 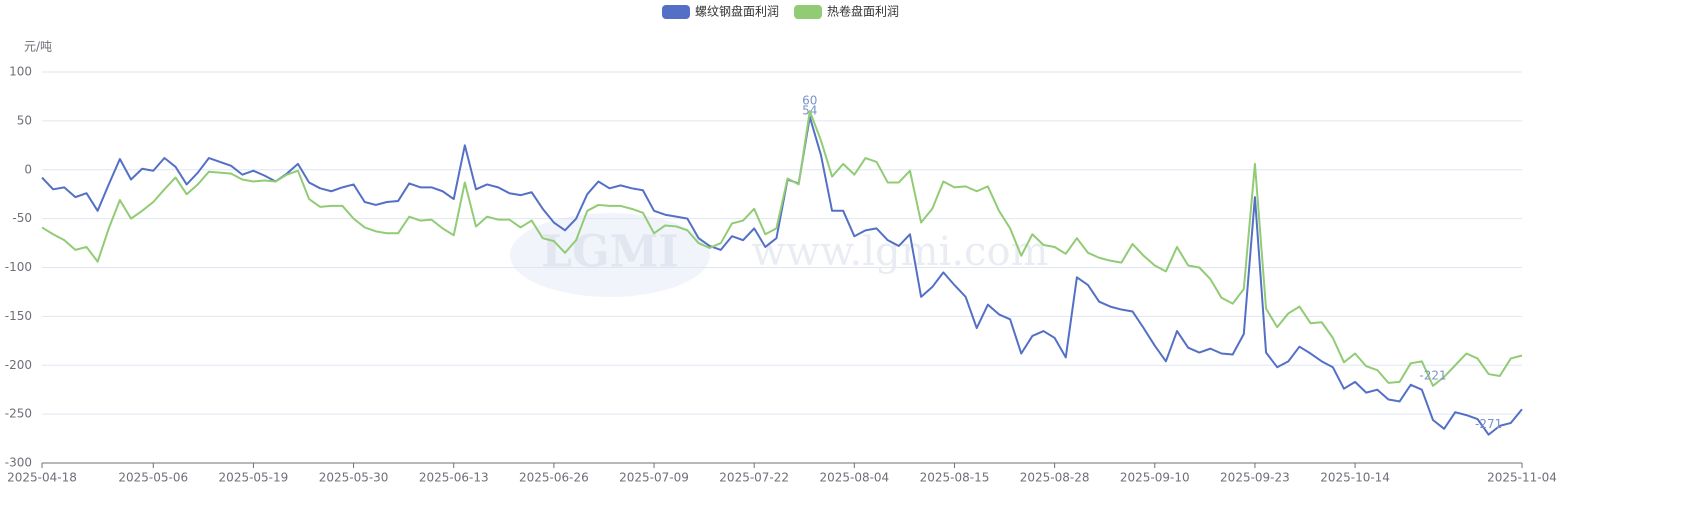 I want to click on watermark: www.lgmi.com, so click(x=900, y=252).